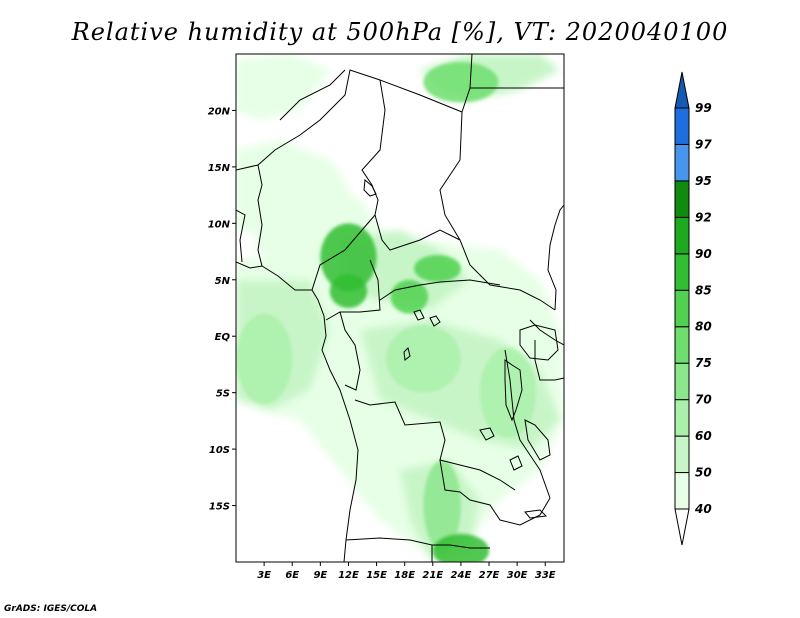 This screenshot has height=618, width=800. What do you see at coordinates (260, 215) in the screenshot?
I see `border-benin-togo` at bounding box center [260, 215].